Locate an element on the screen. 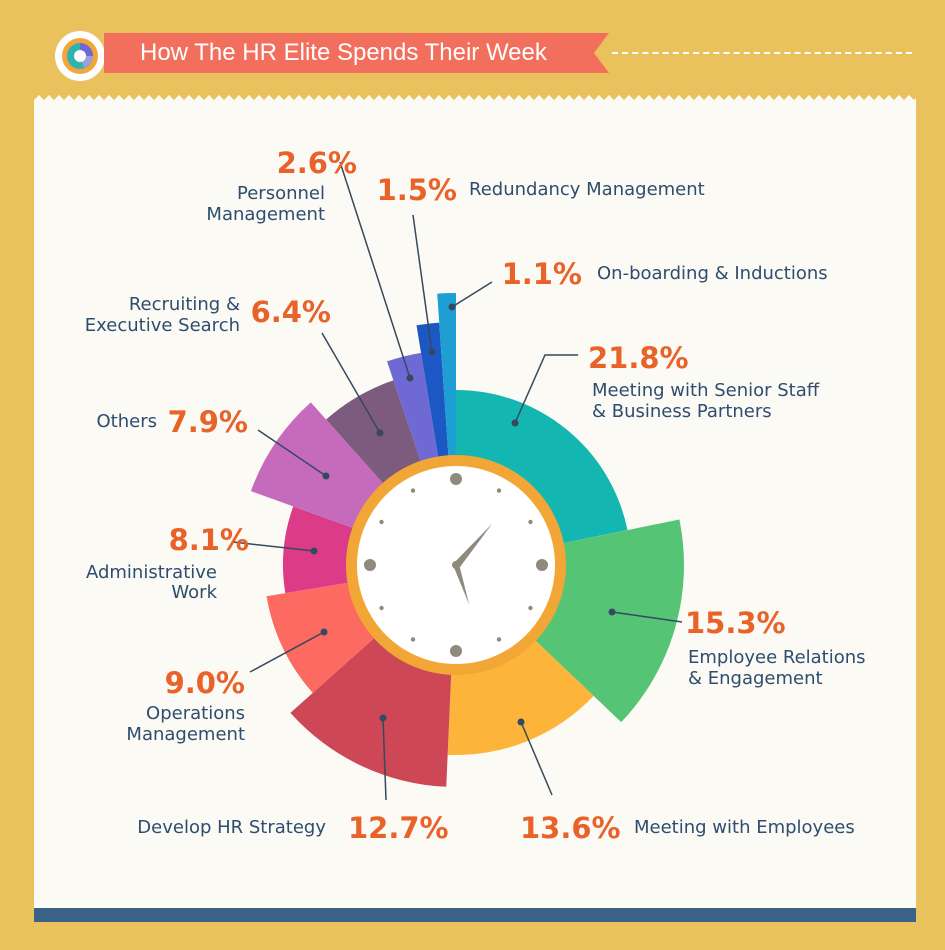  clock-logo-icon is located at coordinates (80, 56).